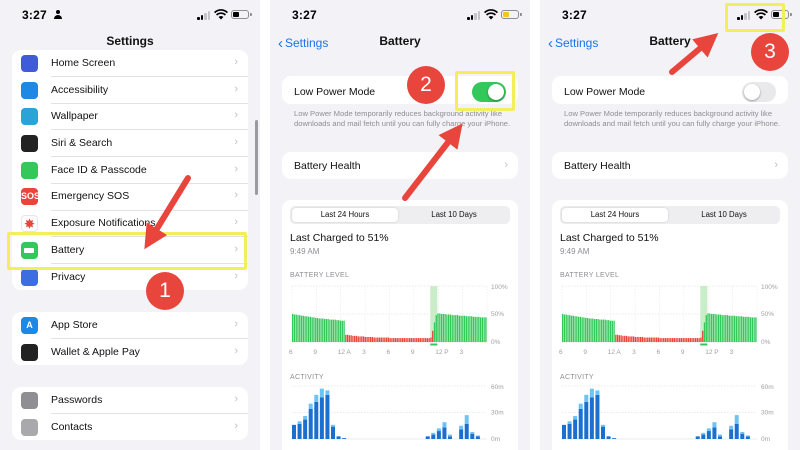 The height and width of the screenshot is (450, 800). What do you see at coordinates (130, 143) in the screenshot?
I see `settings-row-siri-search: Siri & Search ›` at bounding box center [130, 143].